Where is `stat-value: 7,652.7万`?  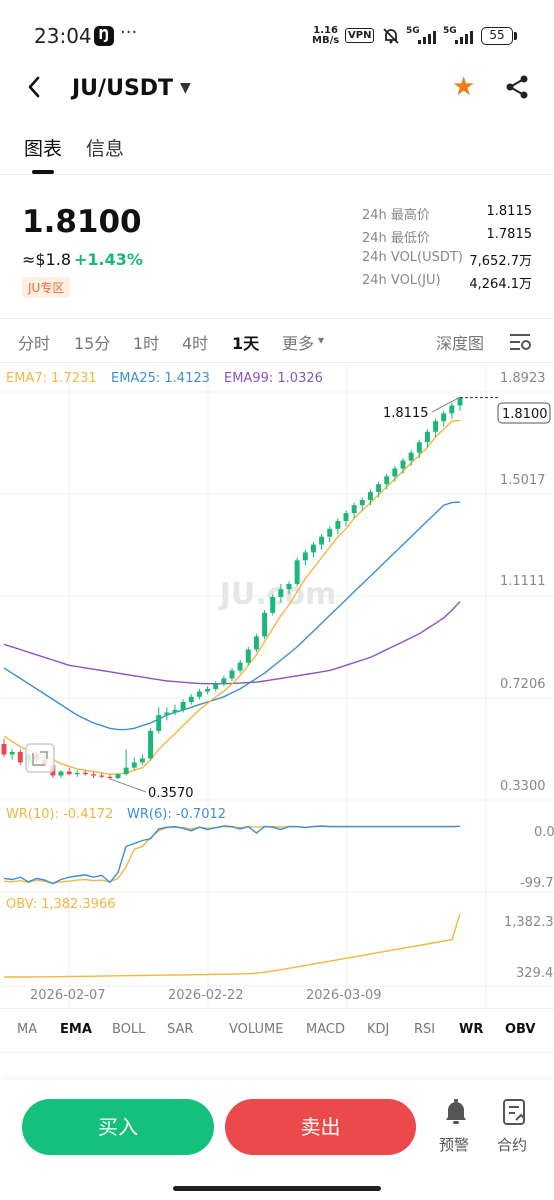
stat-value: 7,652.7万 is located at coordinates (500, 261).